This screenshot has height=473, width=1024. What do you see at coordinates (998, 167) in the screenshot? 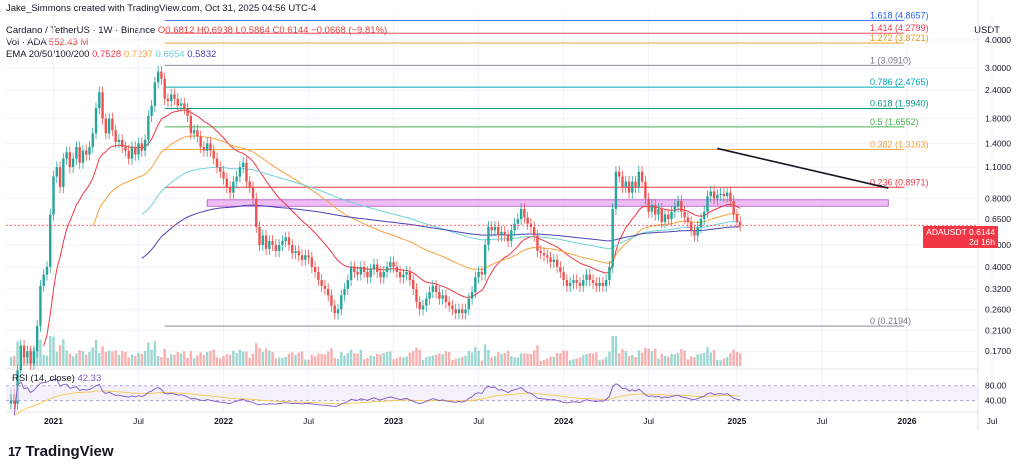
I see `y-tick-label: 1.1000` at bounding box center [998, 167].